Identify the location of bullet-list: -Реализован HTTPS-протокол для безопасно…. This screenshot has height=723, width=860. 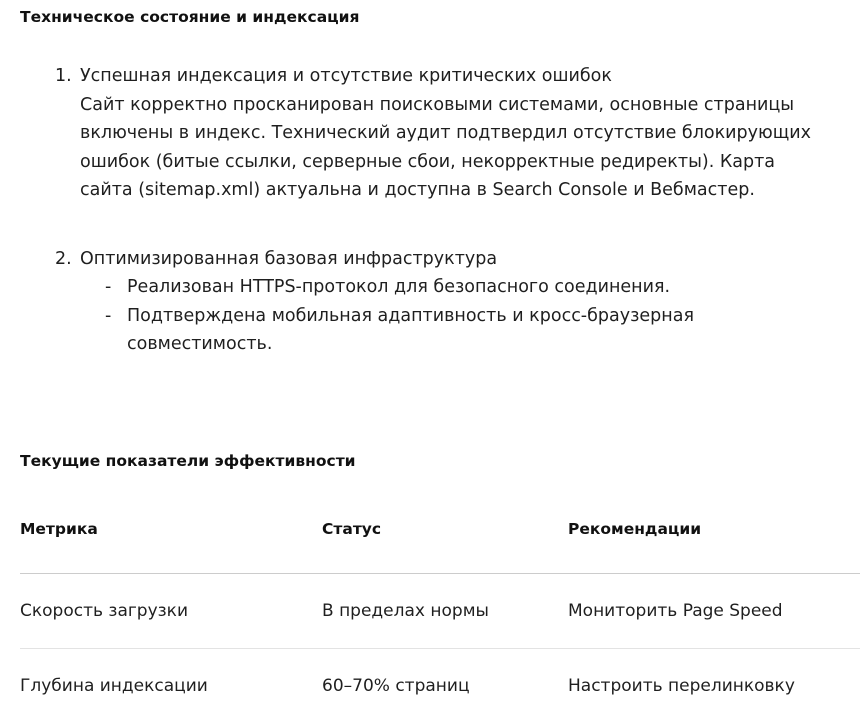
(447, 316).